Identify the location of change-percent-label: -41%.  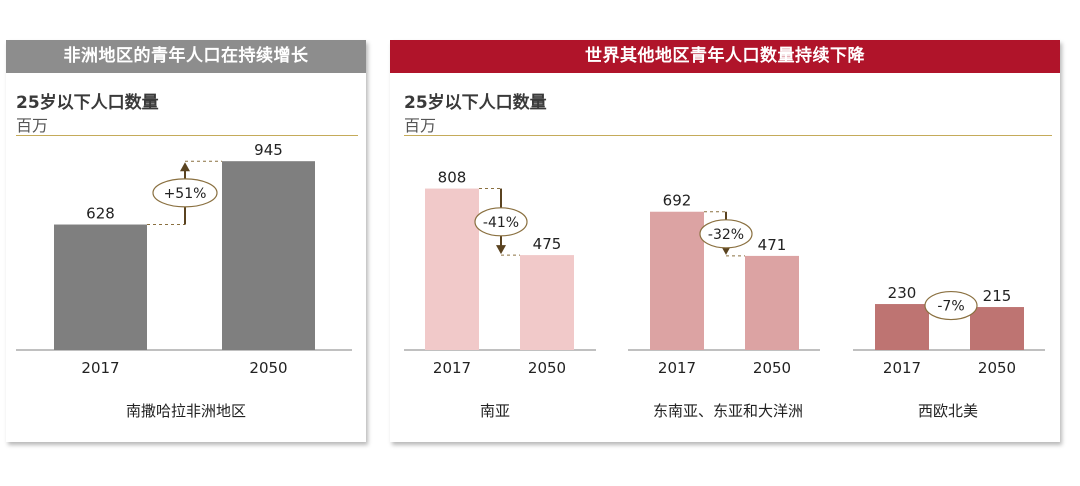
(501, 223).